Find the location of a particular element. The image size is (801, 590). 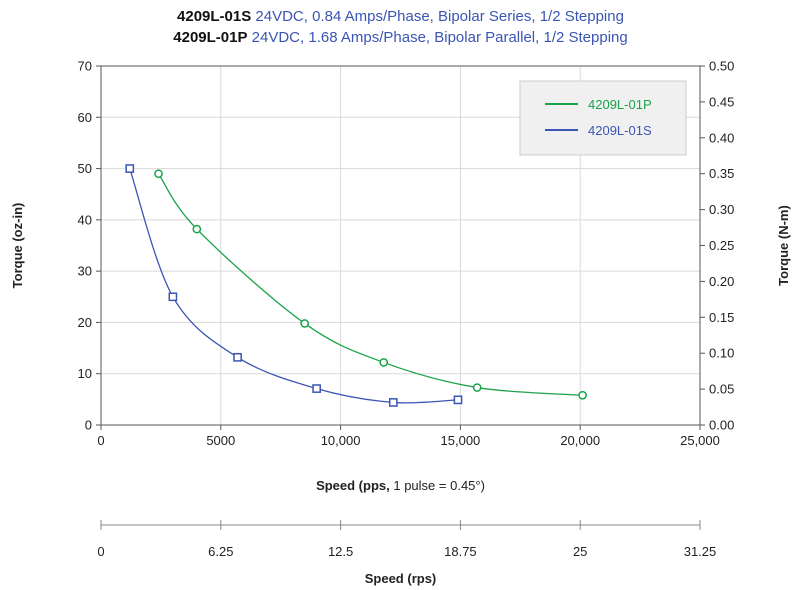

y-tick-label: 0 is located at coordinates (88, 425).